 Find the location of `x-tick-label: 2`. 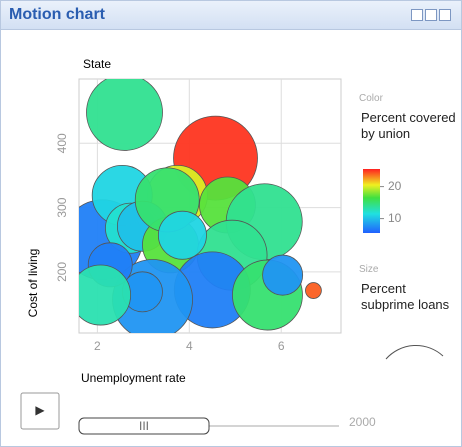

x-tick-label: 2 is located at coordinates (97, 346).